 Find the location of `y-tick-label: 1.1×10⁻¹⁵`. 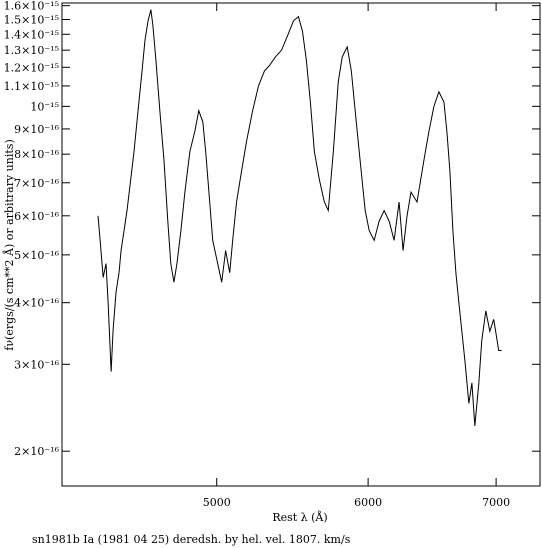

y-tick-label: 1.1×10⁻¹⁵ is located at coordinates (31, 86).